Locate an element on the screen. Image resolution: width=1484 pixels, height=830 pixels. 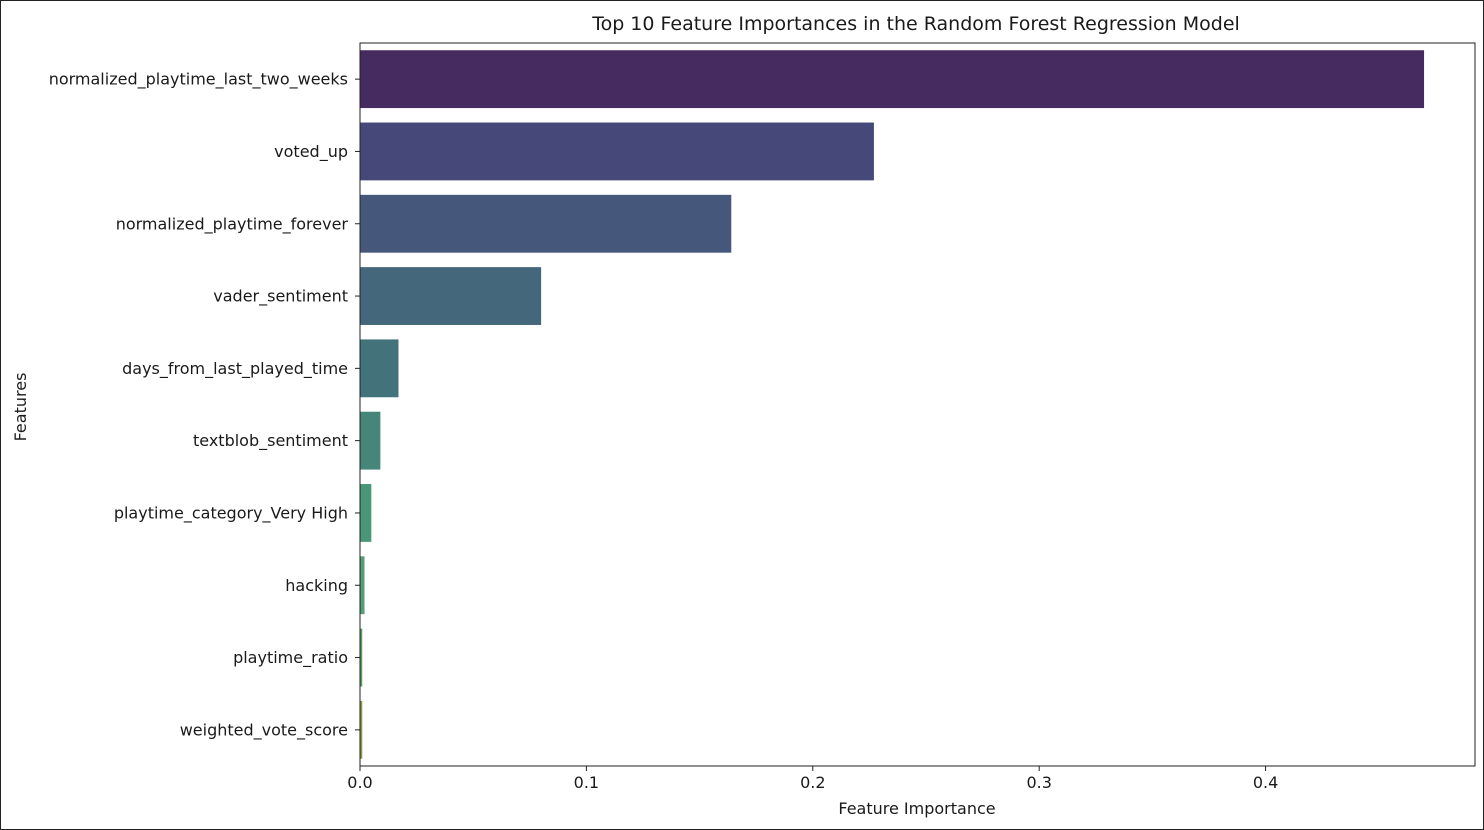
bar-textblob-sentiment is located at coordinates (370, 440).